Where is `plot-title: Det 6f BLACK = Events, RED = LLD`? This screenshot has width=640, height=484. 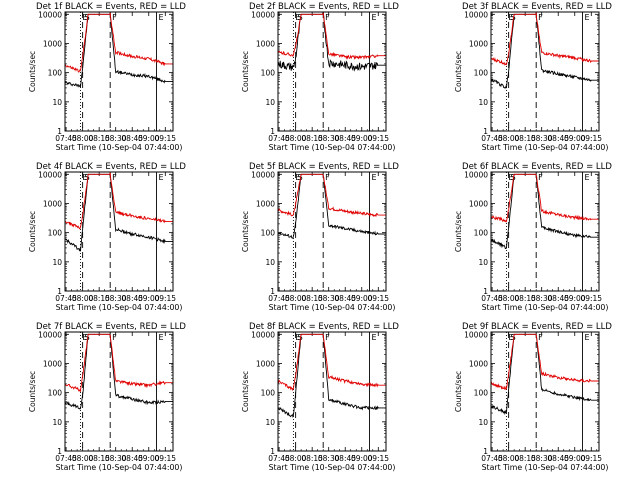 plot-title: Det 6f BLACK = Events, RED = LLD is located at coordinates (537, 167).